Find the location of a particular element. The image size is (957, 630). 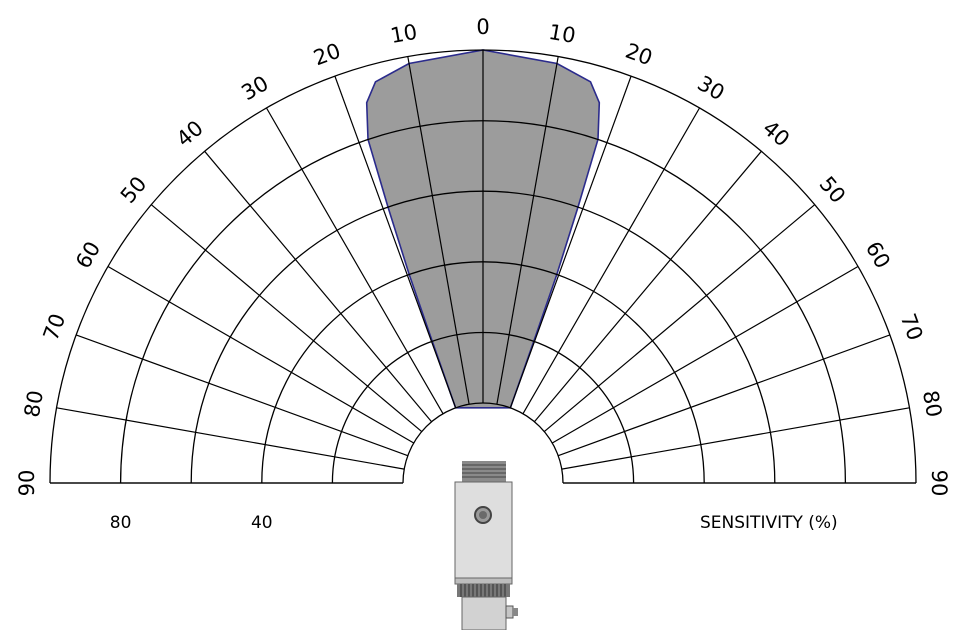

radial-tick-label: 40 is located at coordinates (262, 523).